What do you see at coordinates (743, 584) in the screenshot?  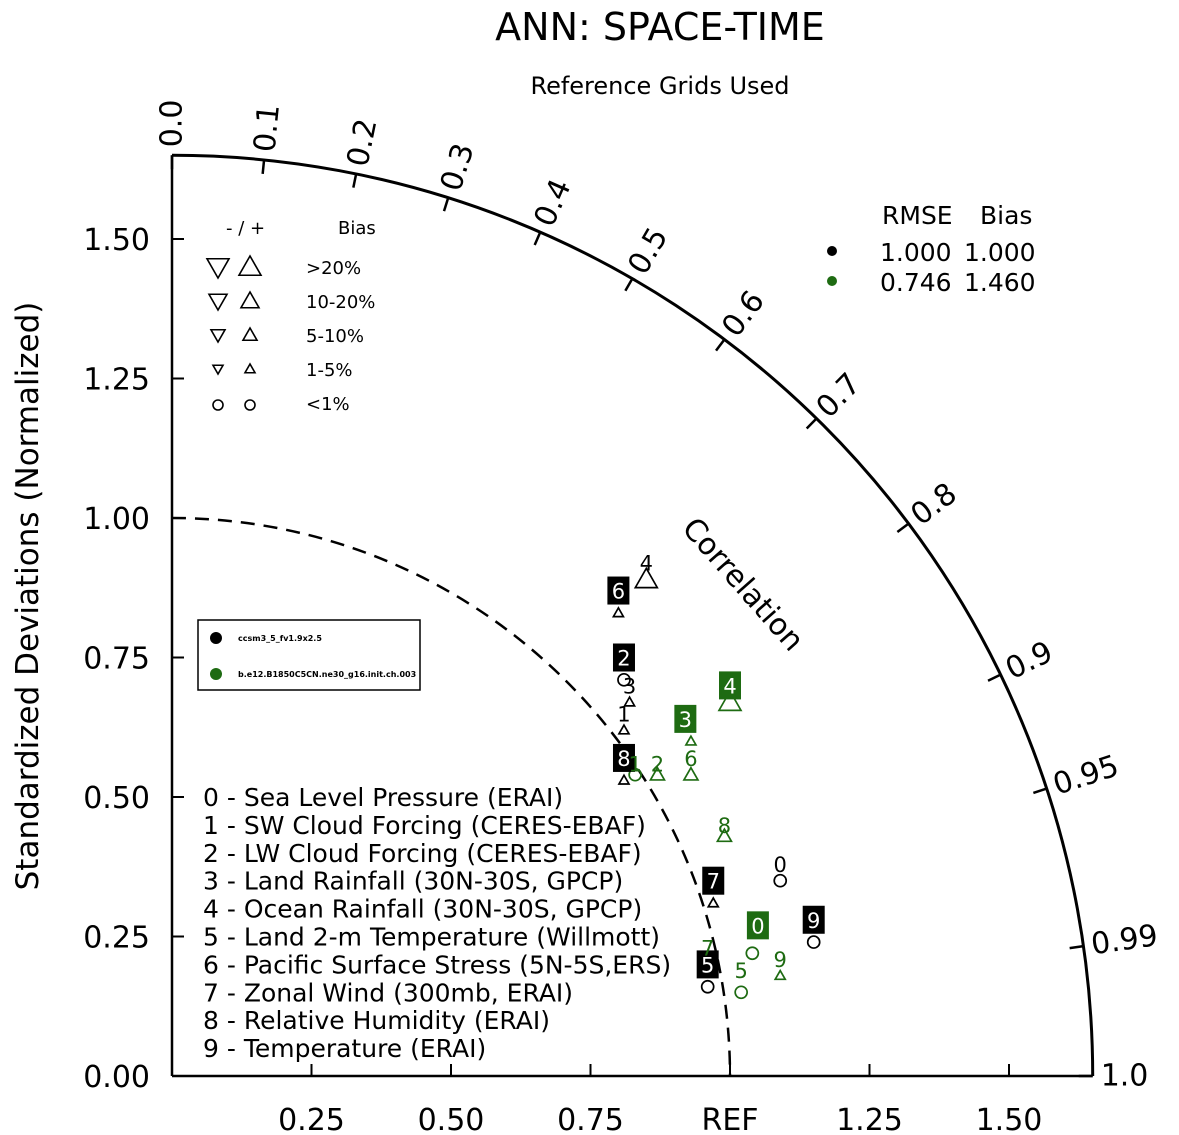 I see `correlation-axis-title: Correlation` at bounding box center [743, 584].